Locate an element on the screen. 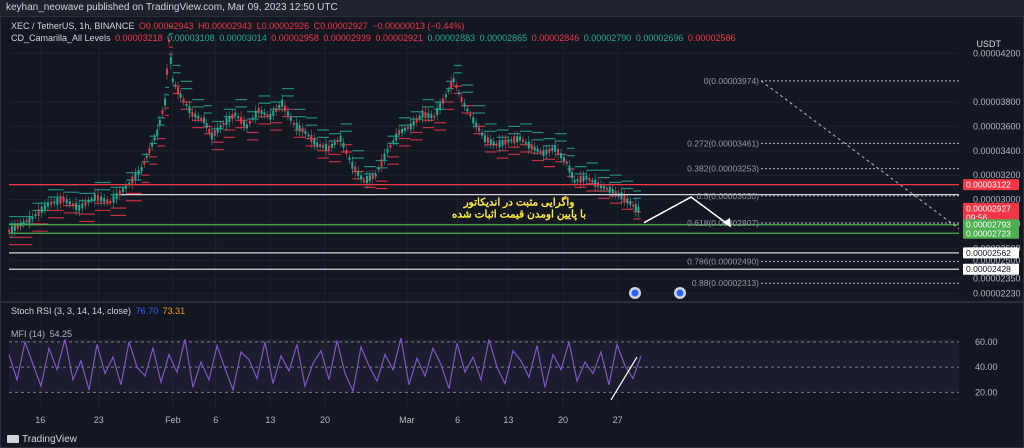 This screenshot has height=448, width=1024. mfi-legend: MFI (14) 54.25 is located at coordinates (41, 334).